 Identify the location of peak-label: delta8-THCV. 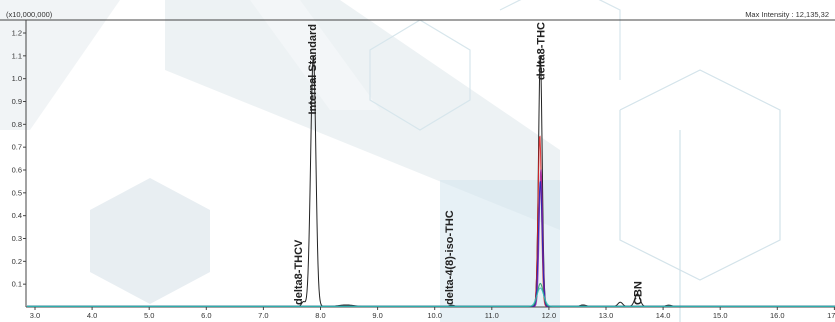
(299, 272).